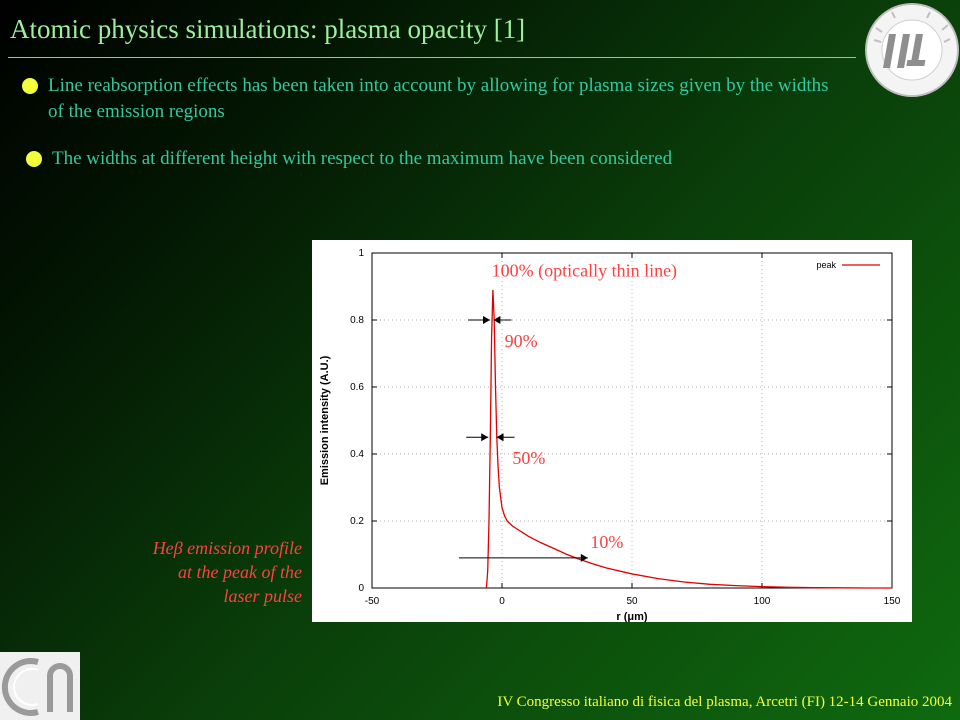  Describe the element at coordinates (762, 601) in the screenshot. I see `x-tick-label: 100` at that location.